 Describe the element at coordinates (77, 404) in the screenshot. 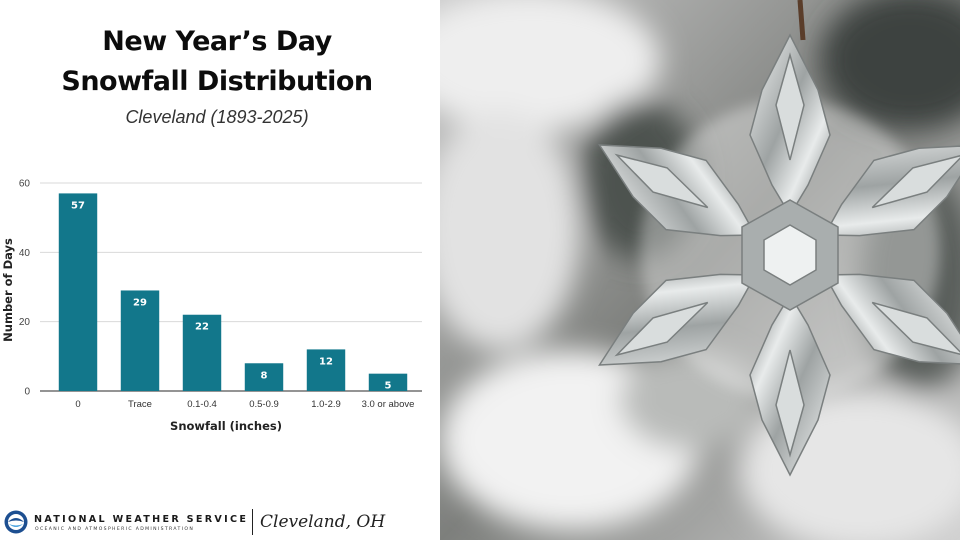

I see `x-tick-label: 0` at that location.